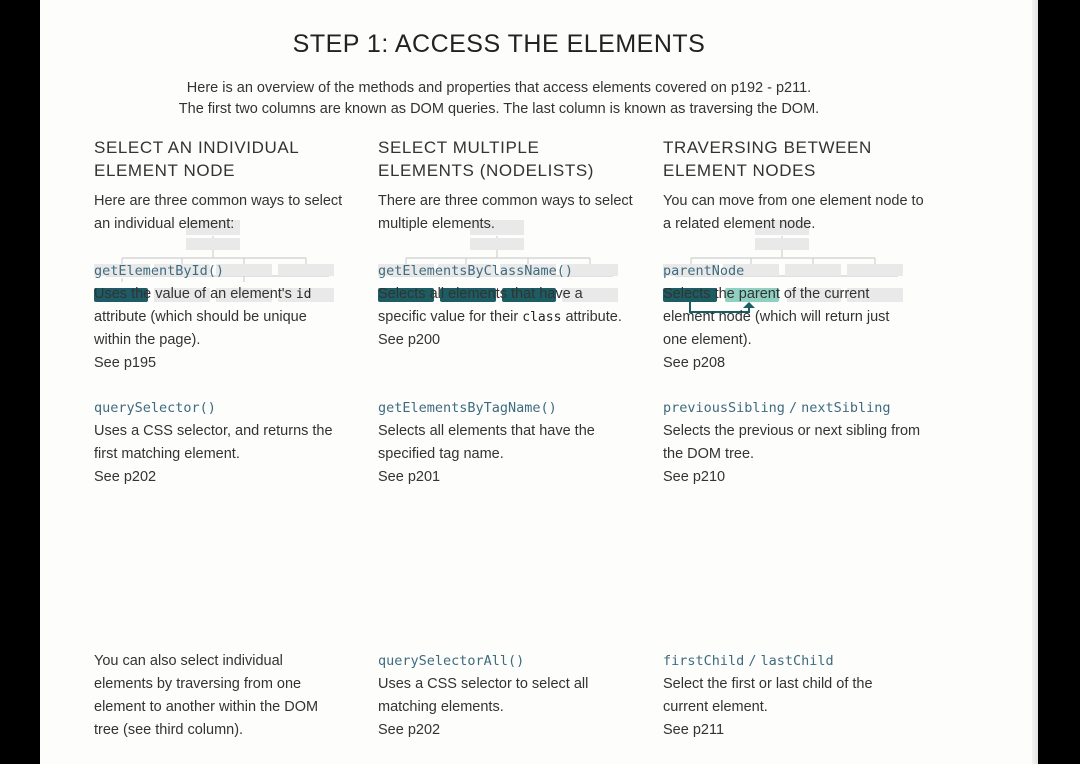 Image resolution: width=1080 pixels, height=764 pixels. Describe the element at coordinates (797, 661) in the screenshot. I see `property-name: lastChild` at that location.